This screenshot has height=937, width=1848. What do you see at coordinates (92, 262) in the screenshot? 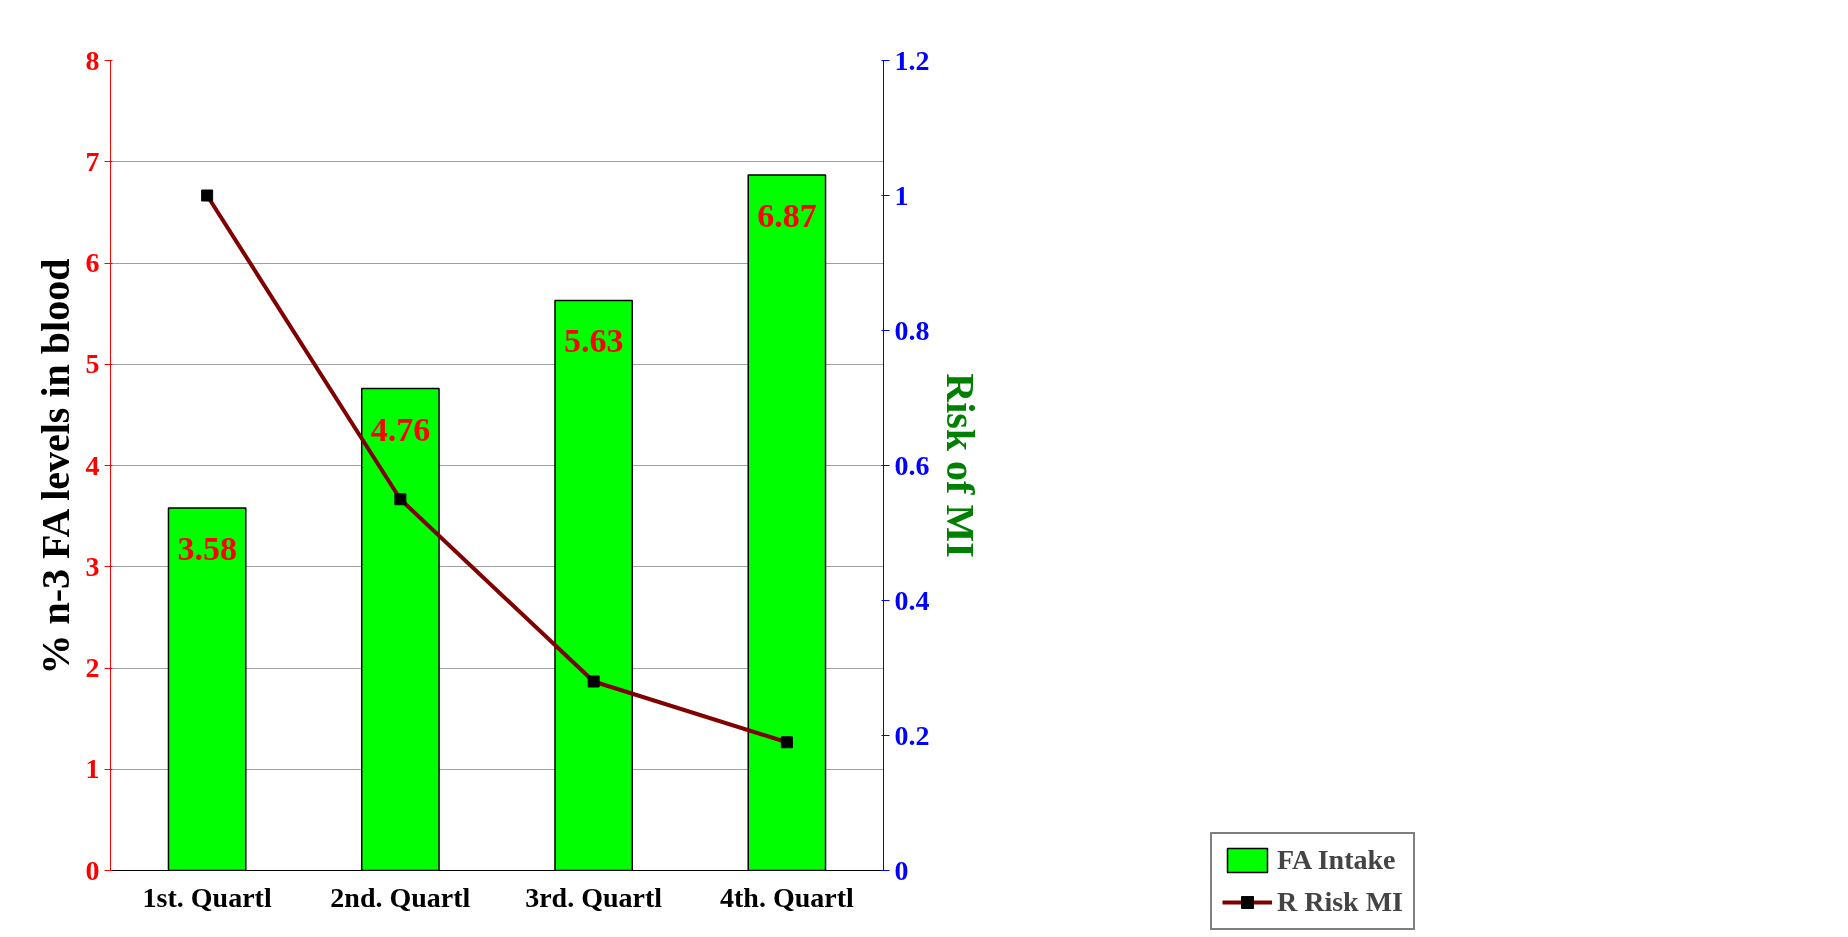
I see `y-tick-label: 6` at bounding box center [92, 262].